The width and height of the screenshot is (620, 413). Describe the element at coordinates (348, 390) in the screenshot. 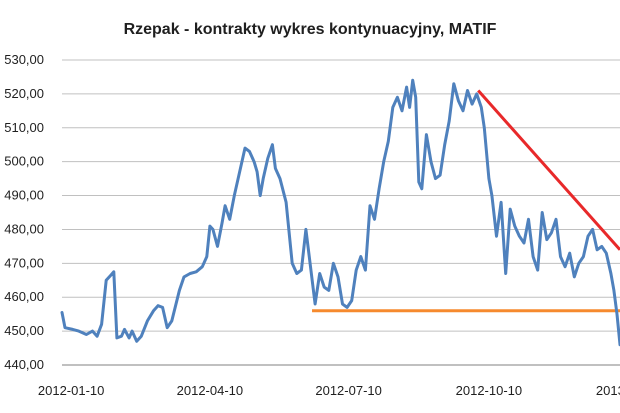

I see `x-tick-label: 2012-07-10` at that location.